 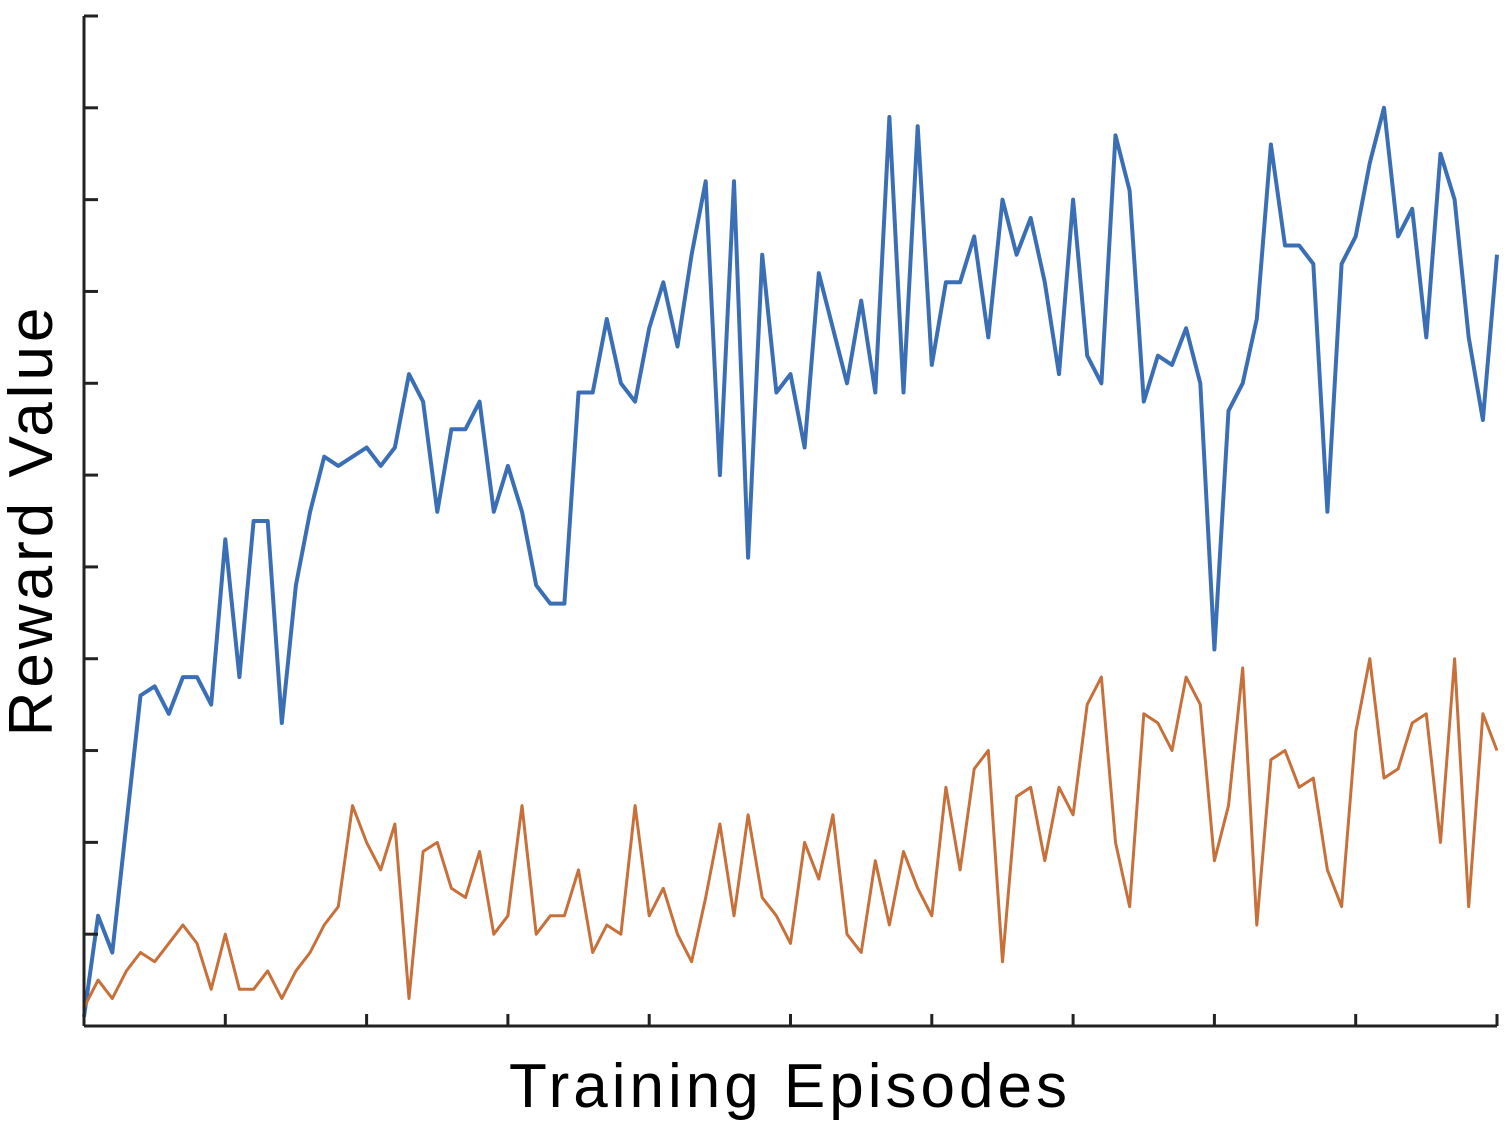 I want to click on x-axis-title: Training Episodes, so click(x=790, y=1086).